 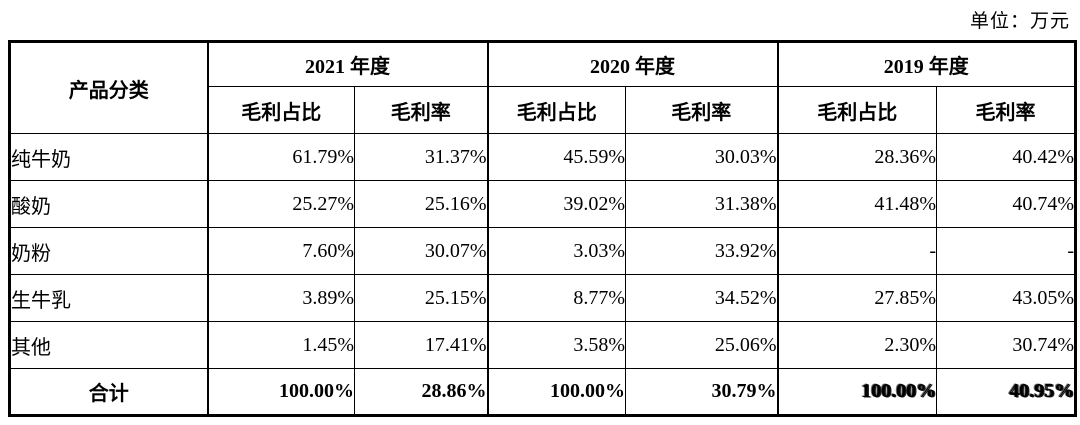 I want to click on subheader-2021-margin: 毛利率, so click(x=421, y=110).